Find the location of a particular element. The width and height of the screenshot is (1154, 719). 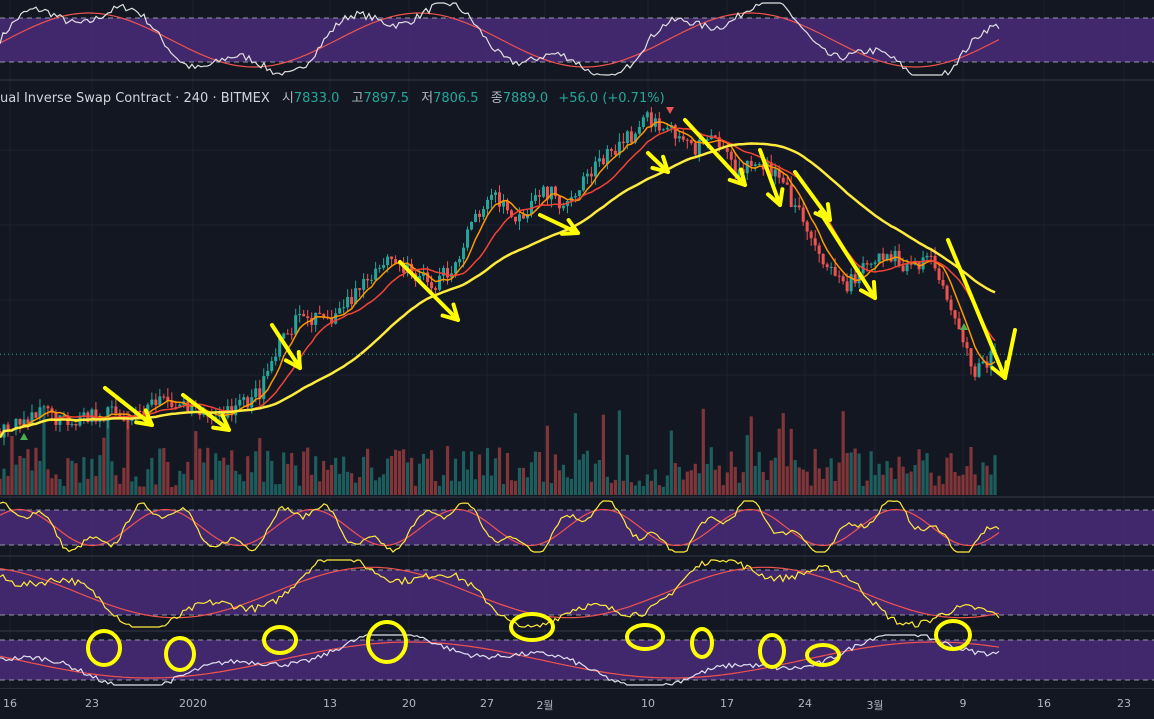

annotation-arrow-shaft is located at coordinates (770, 177).